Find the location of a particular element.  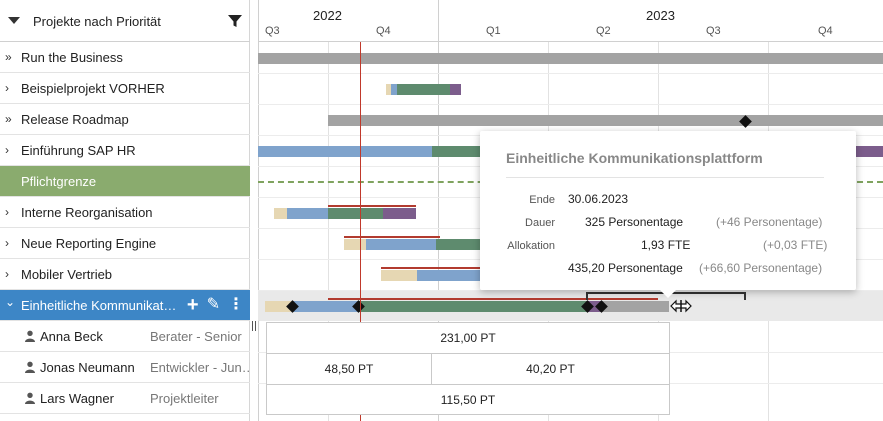

project-row-kommunikationsplattform: ⌄ Einheitliche Kommunikat… + ✎ ⋮ is located at coordinates (125, 305).